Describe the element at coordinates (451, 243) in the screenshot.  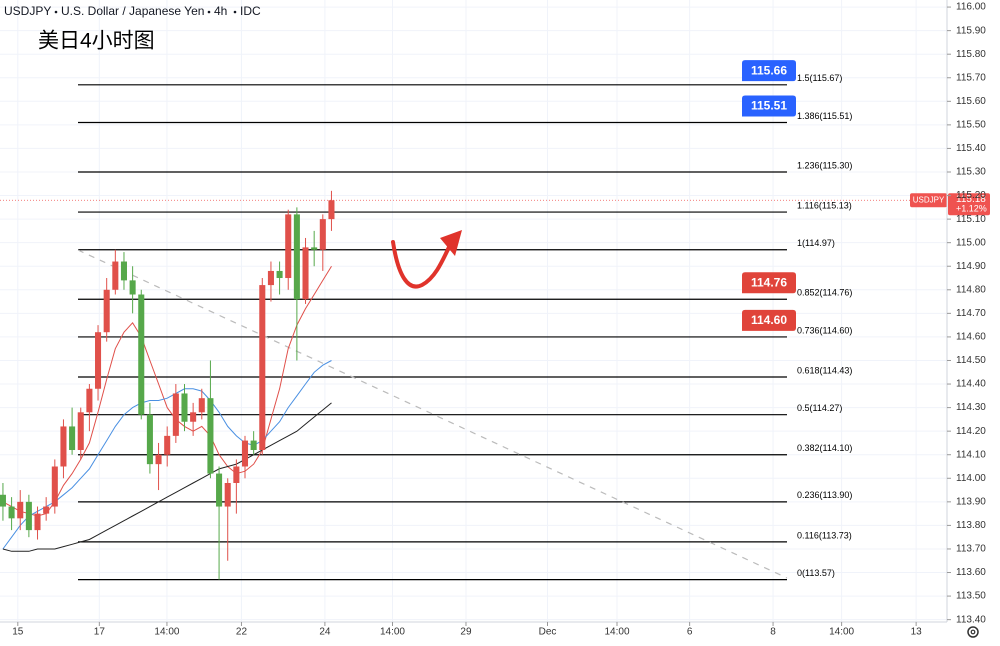
I see `arrow-head` at that location.